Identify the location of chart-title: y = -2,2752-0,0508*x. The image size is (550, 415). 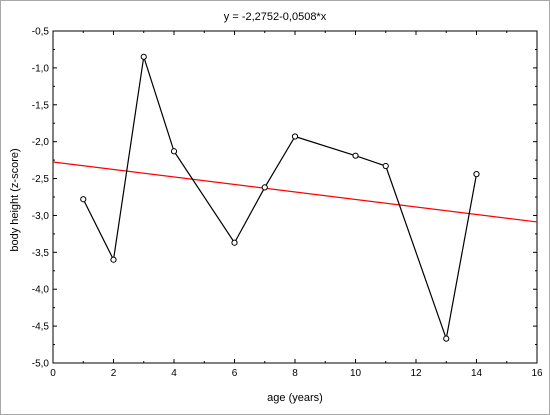
(275, 17).